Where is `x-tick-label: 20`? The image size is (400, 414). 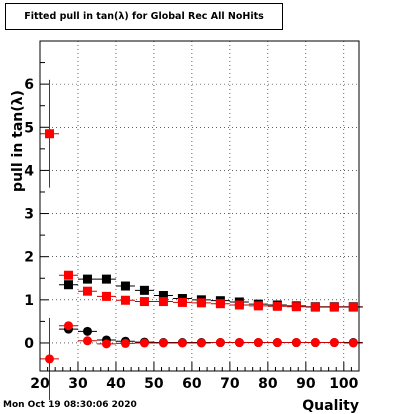 x-tick-label: 20 is located at coordinates (40, 384).